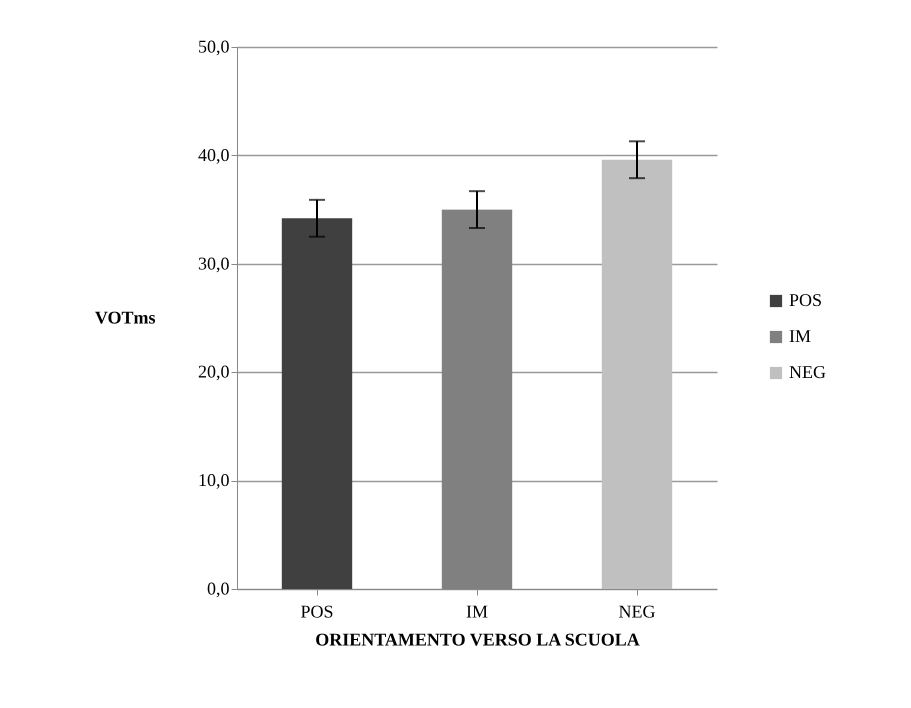 This screenshot has height=708, width=911. What do you see at coordinates (214, 46) in the screenshot?
I see `y-tick-label: 50,0` at bounding box center [214, 46].